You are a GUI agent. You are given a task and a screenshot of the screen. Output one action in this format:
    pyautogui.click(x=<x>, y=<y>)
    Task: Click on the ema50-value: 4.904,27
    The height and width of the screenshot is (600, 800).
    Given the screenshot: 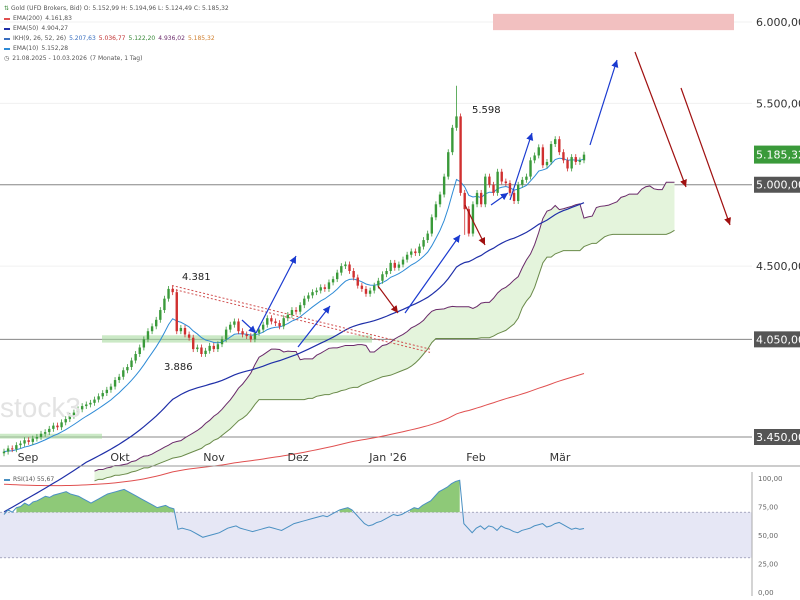 What is the action you would take?
    pyautogui.click(x=55, y=28)
    